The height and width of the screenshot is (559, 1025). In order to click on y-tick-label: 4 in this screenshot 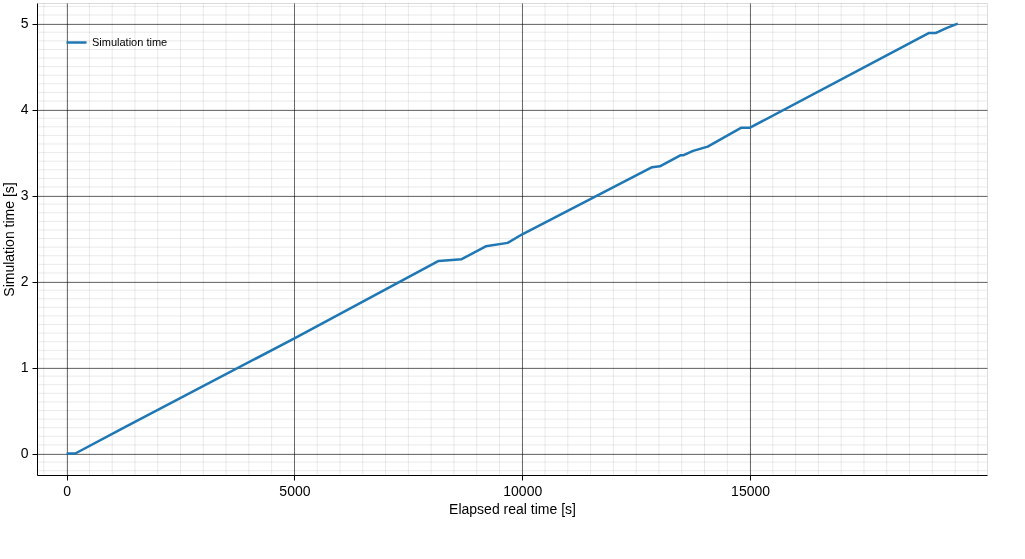, I will do `click(24, 109)`.